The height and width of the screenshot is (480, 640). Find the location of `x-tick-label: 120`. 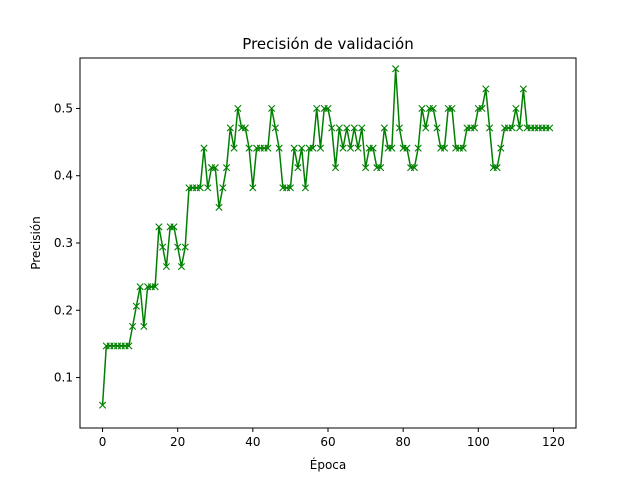

x-tick-label: 120 is located at coordinates (553, 442).